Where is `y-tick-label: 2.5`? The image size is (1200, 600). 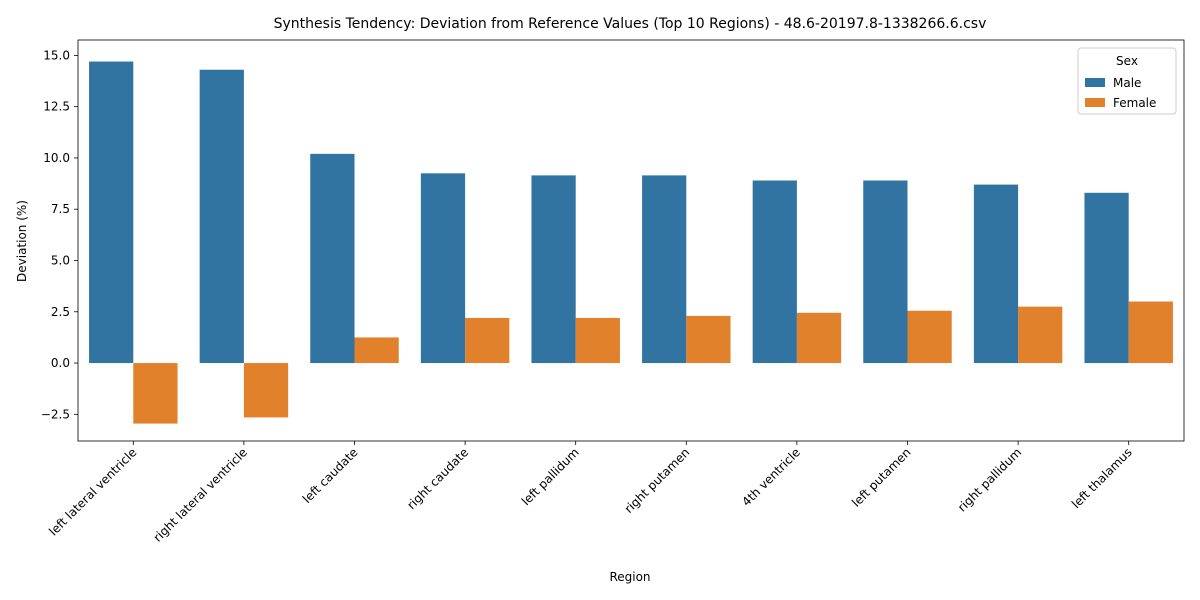 y-tick-label: 2.5 is located at coordinates (60, 312).